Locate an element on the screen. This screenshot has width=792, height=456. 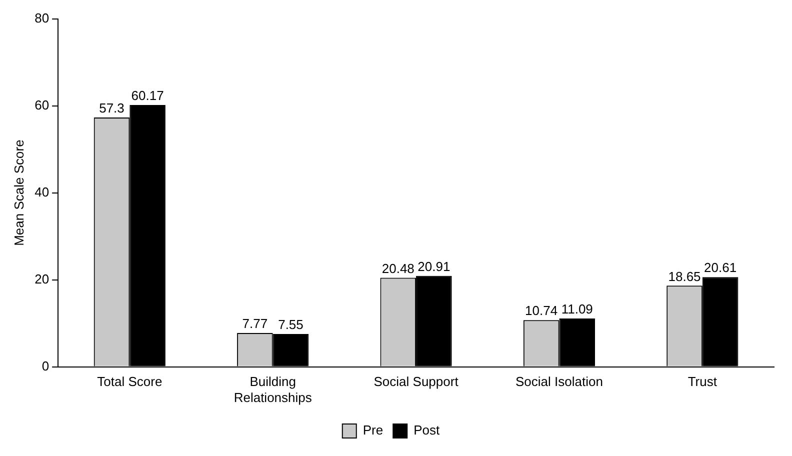
x-tick-label: Social Isolation is located at coordinates (559, 382).